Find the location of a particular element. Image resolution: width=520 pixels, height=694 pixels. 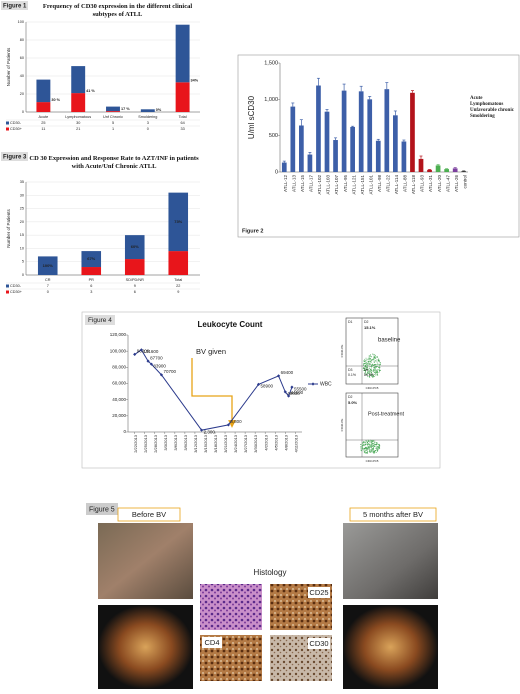

y-tick-label: 40,000 is located at coordinates (119, 399).